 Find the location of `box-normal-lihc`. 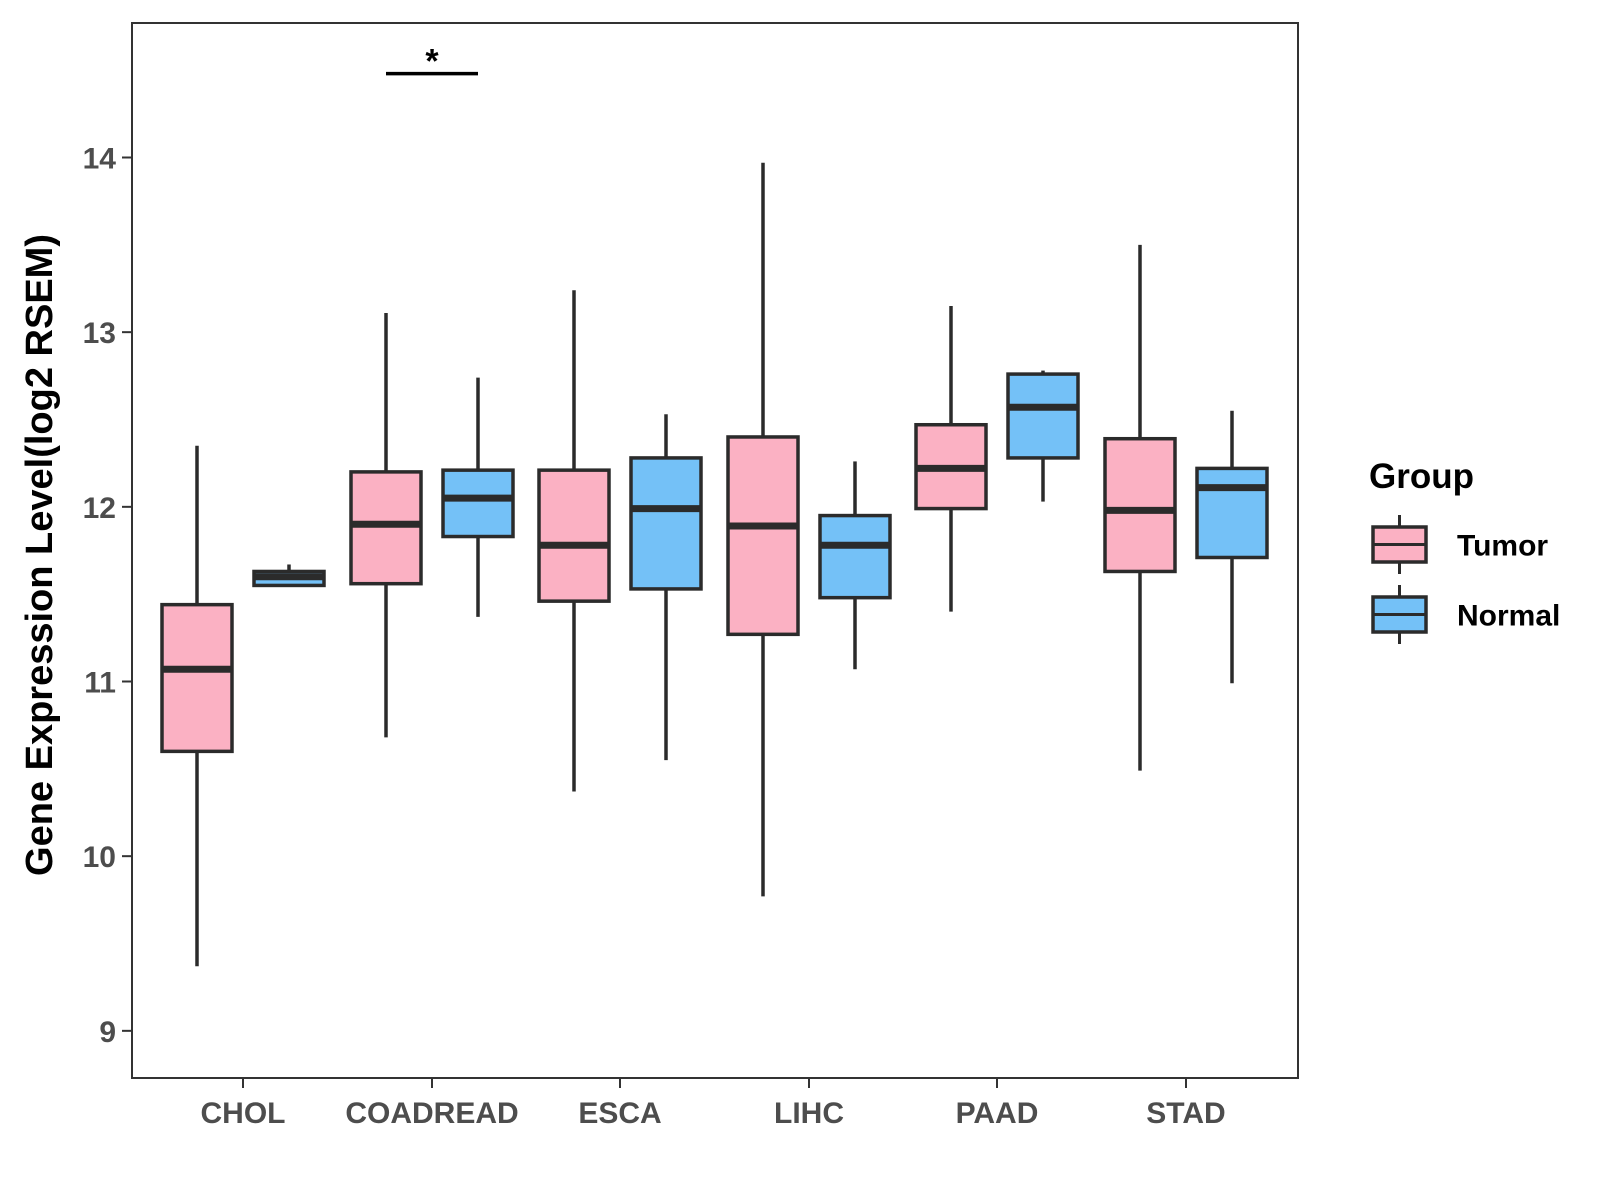

box-normal-lihc is located at coordinates (855, 565).